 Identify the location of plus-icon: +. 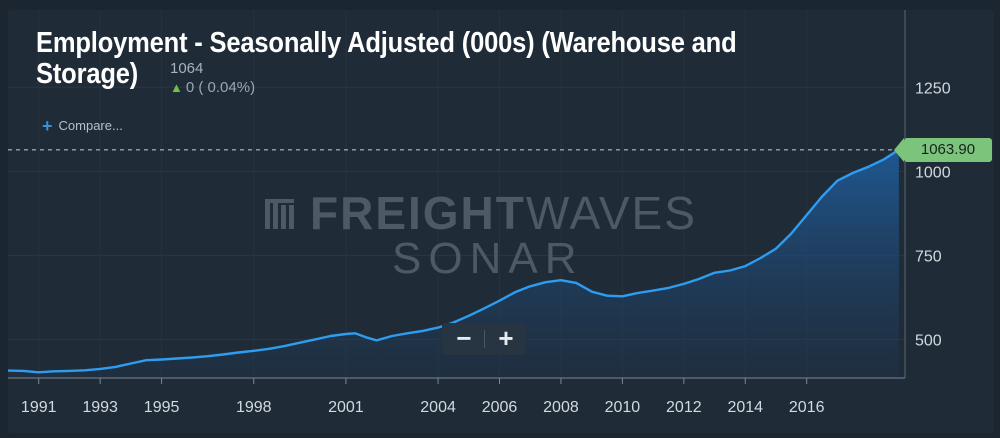
(47, 126).